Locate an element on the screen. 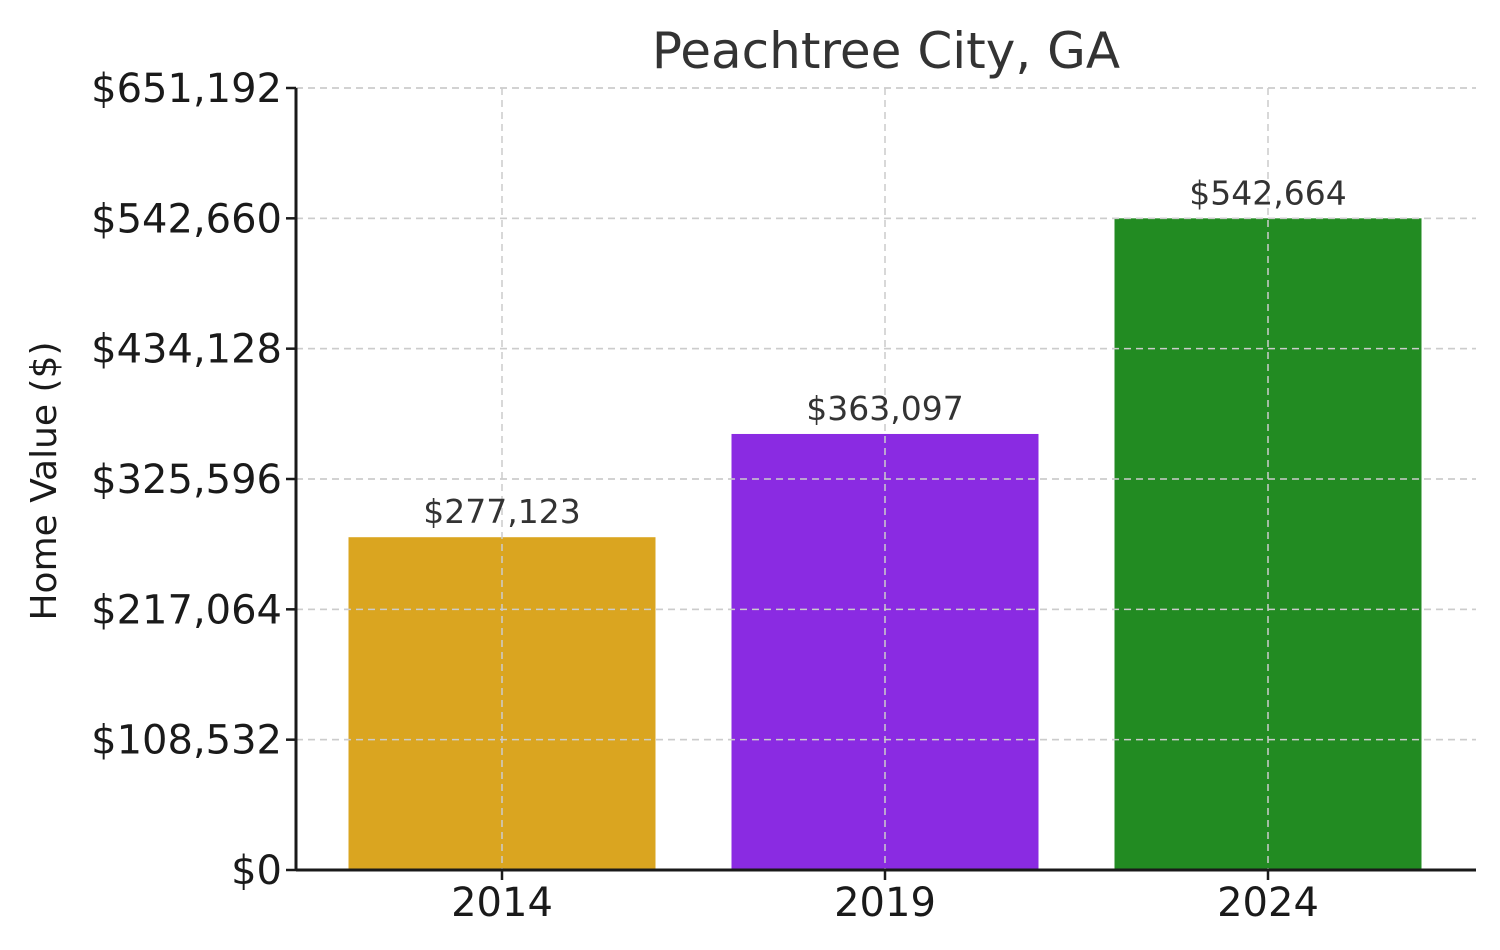  y-tick-label: $434,128 is located at coordinates (186, 350).